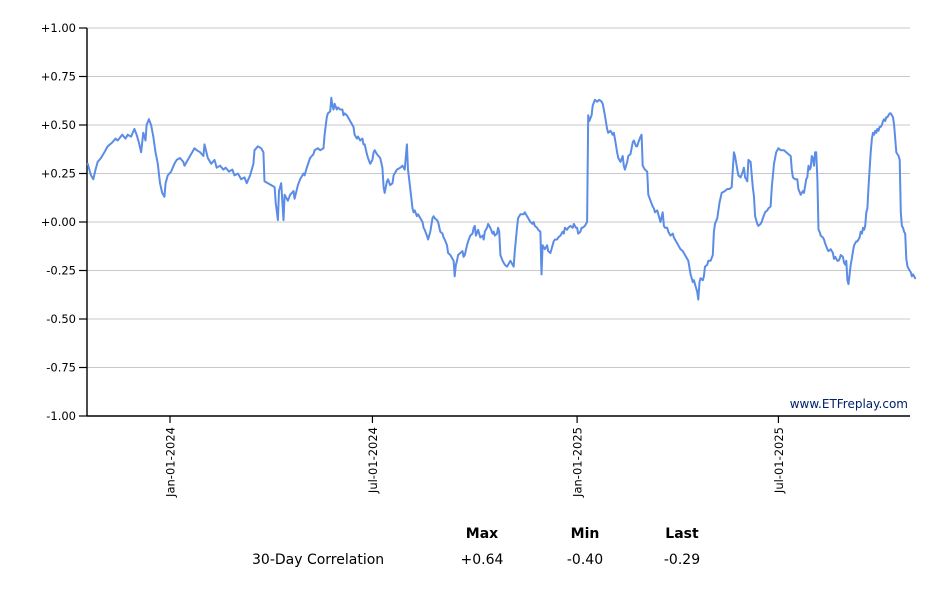  Describe the element at coordinates (61, 416) in the screenshot. I see `y-axis-label: -1.00` at that location.